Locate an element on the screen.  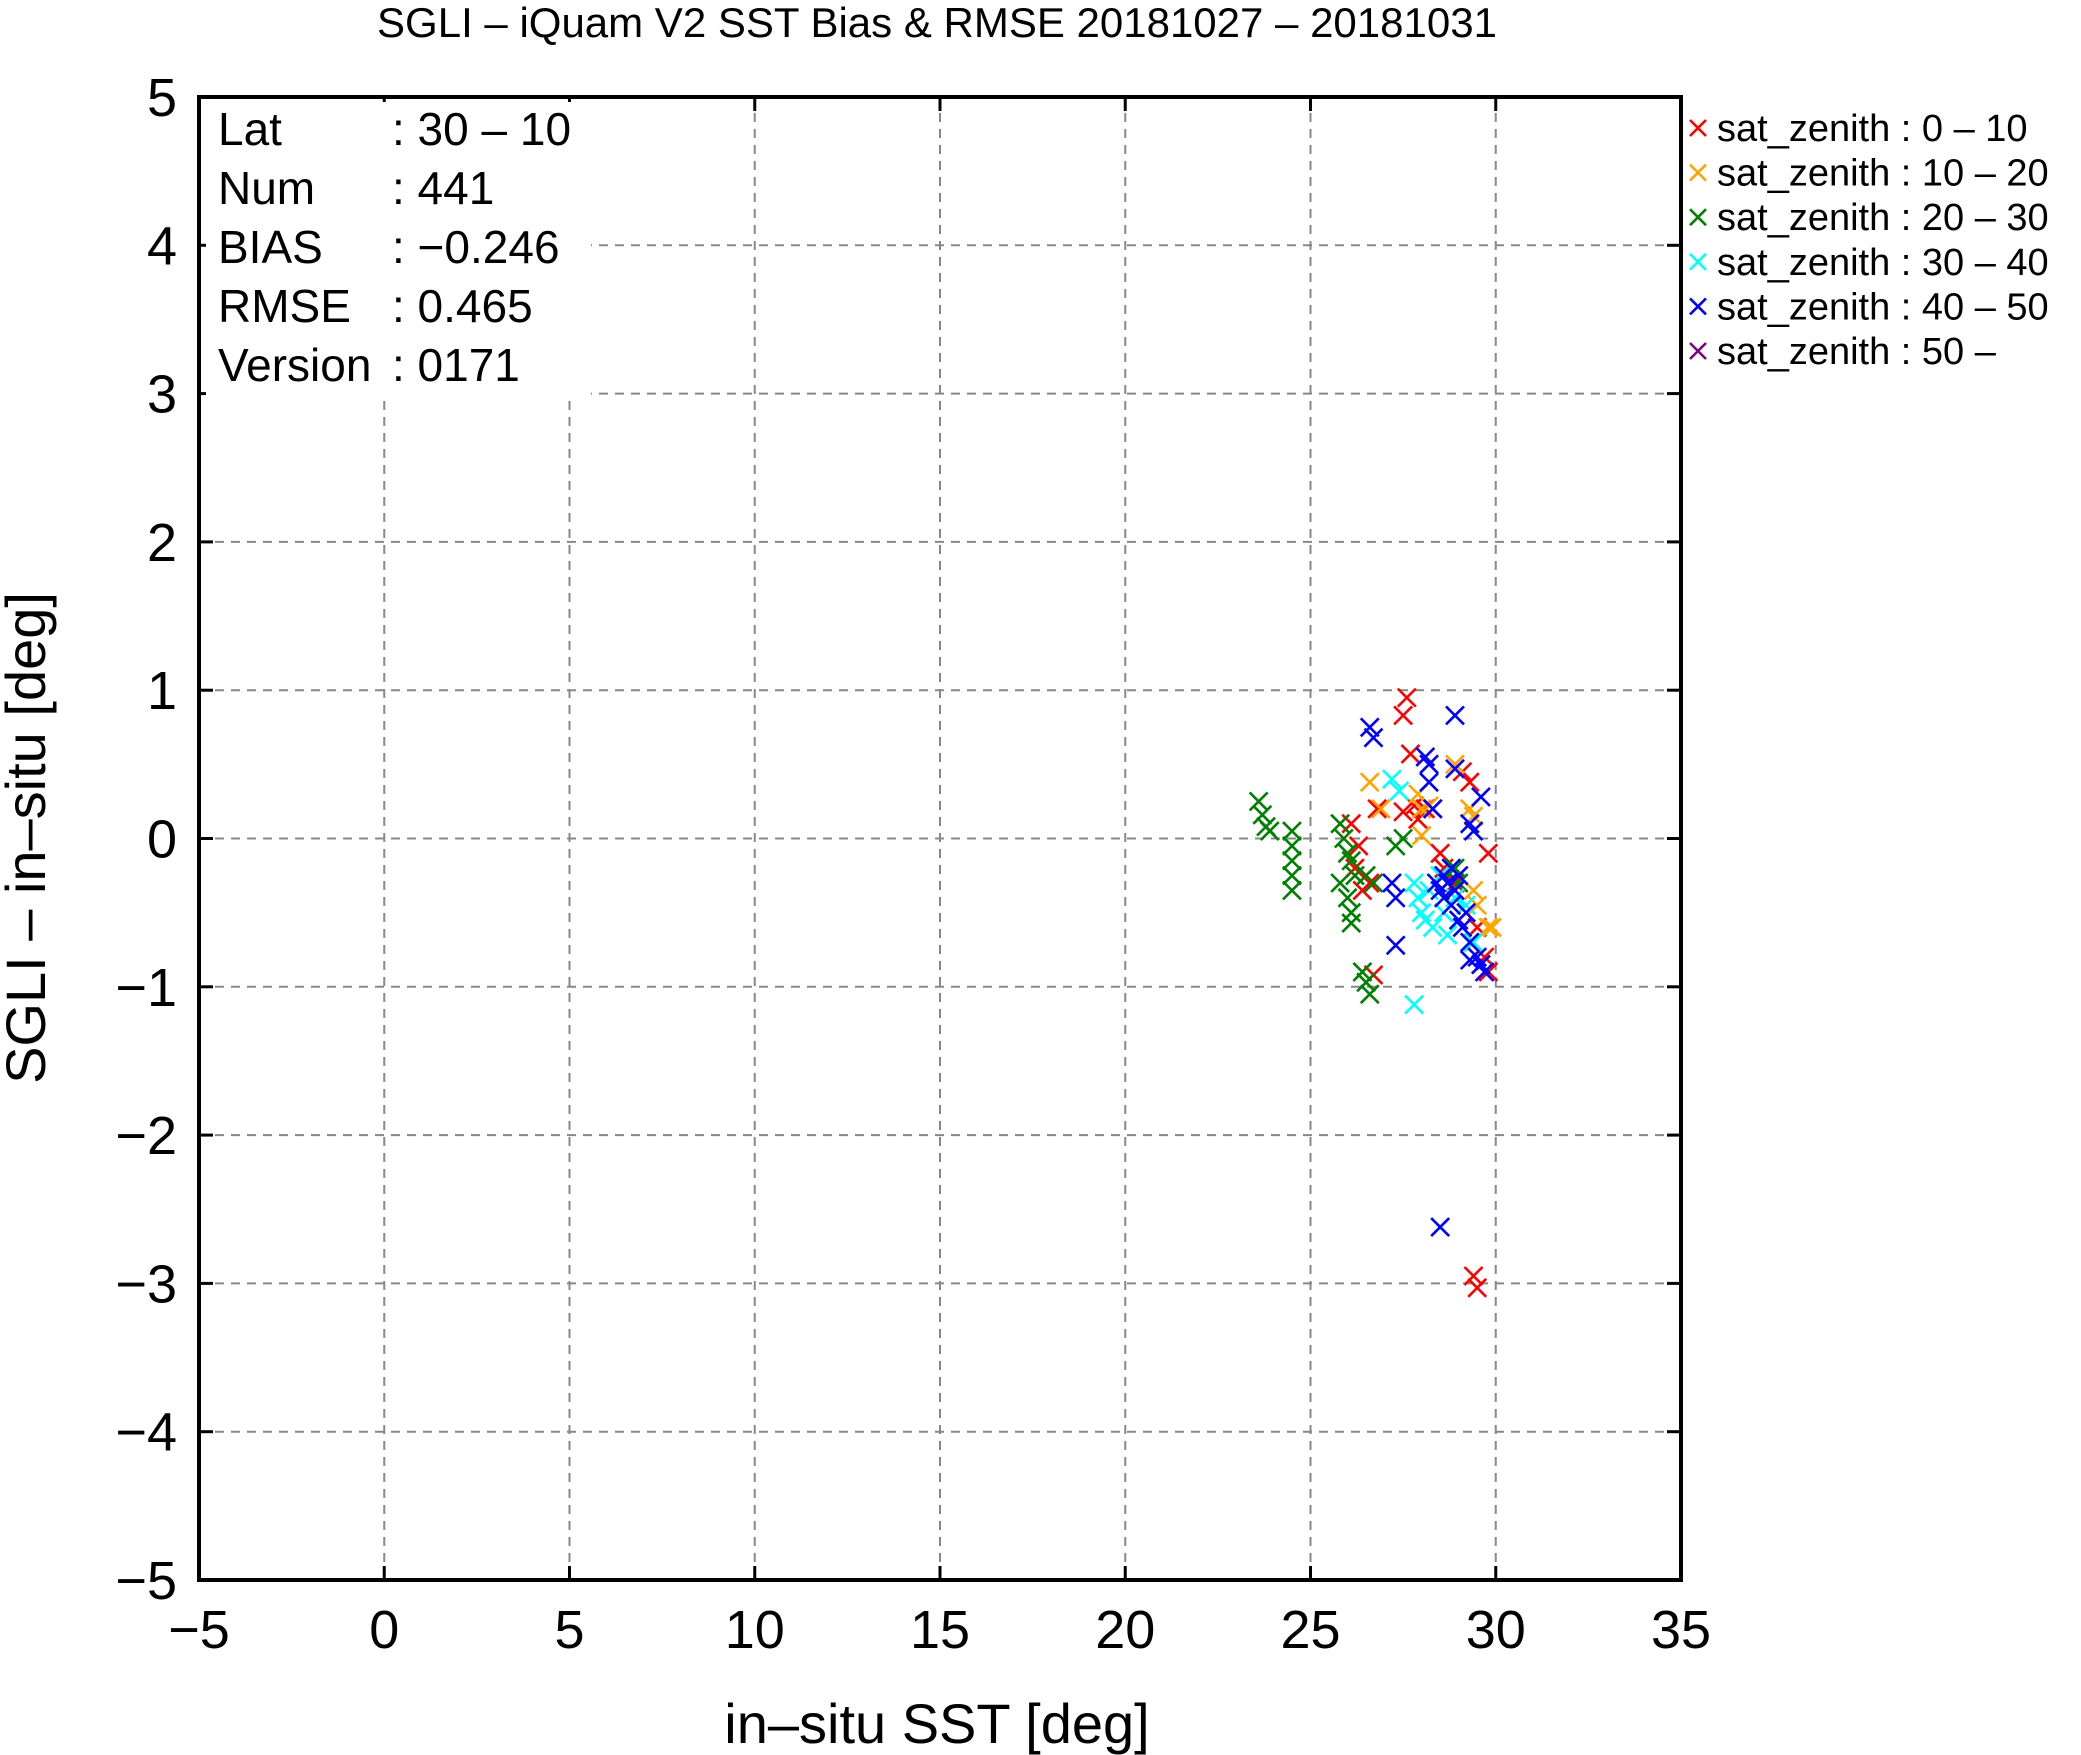
x-tick-label: 35 is located at coordinates (1681, 1630).